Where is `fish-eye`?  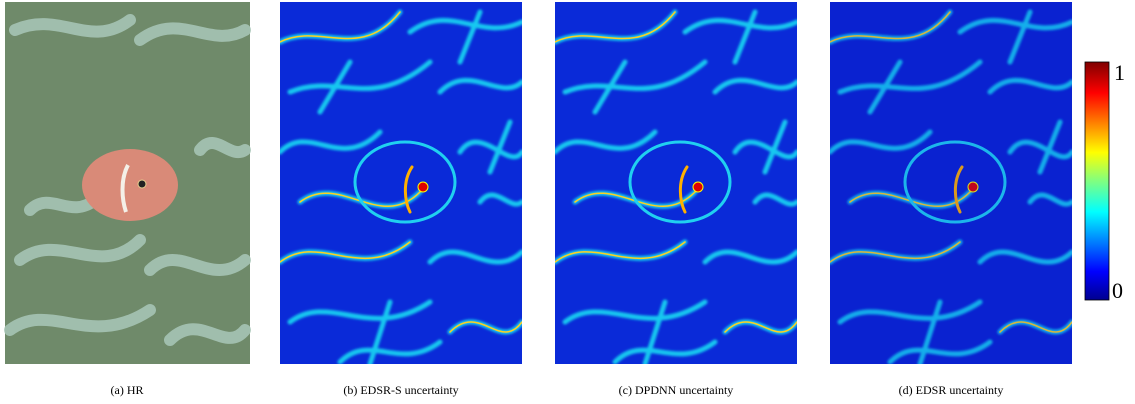
fish-eye is located at coordinates (142, 184).